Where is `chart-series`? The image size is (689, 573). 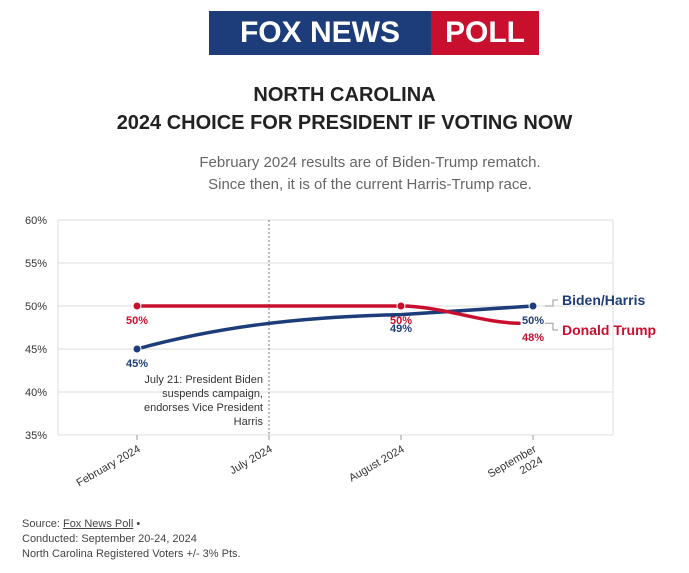 chart-series is located at coordinates (335, 327).